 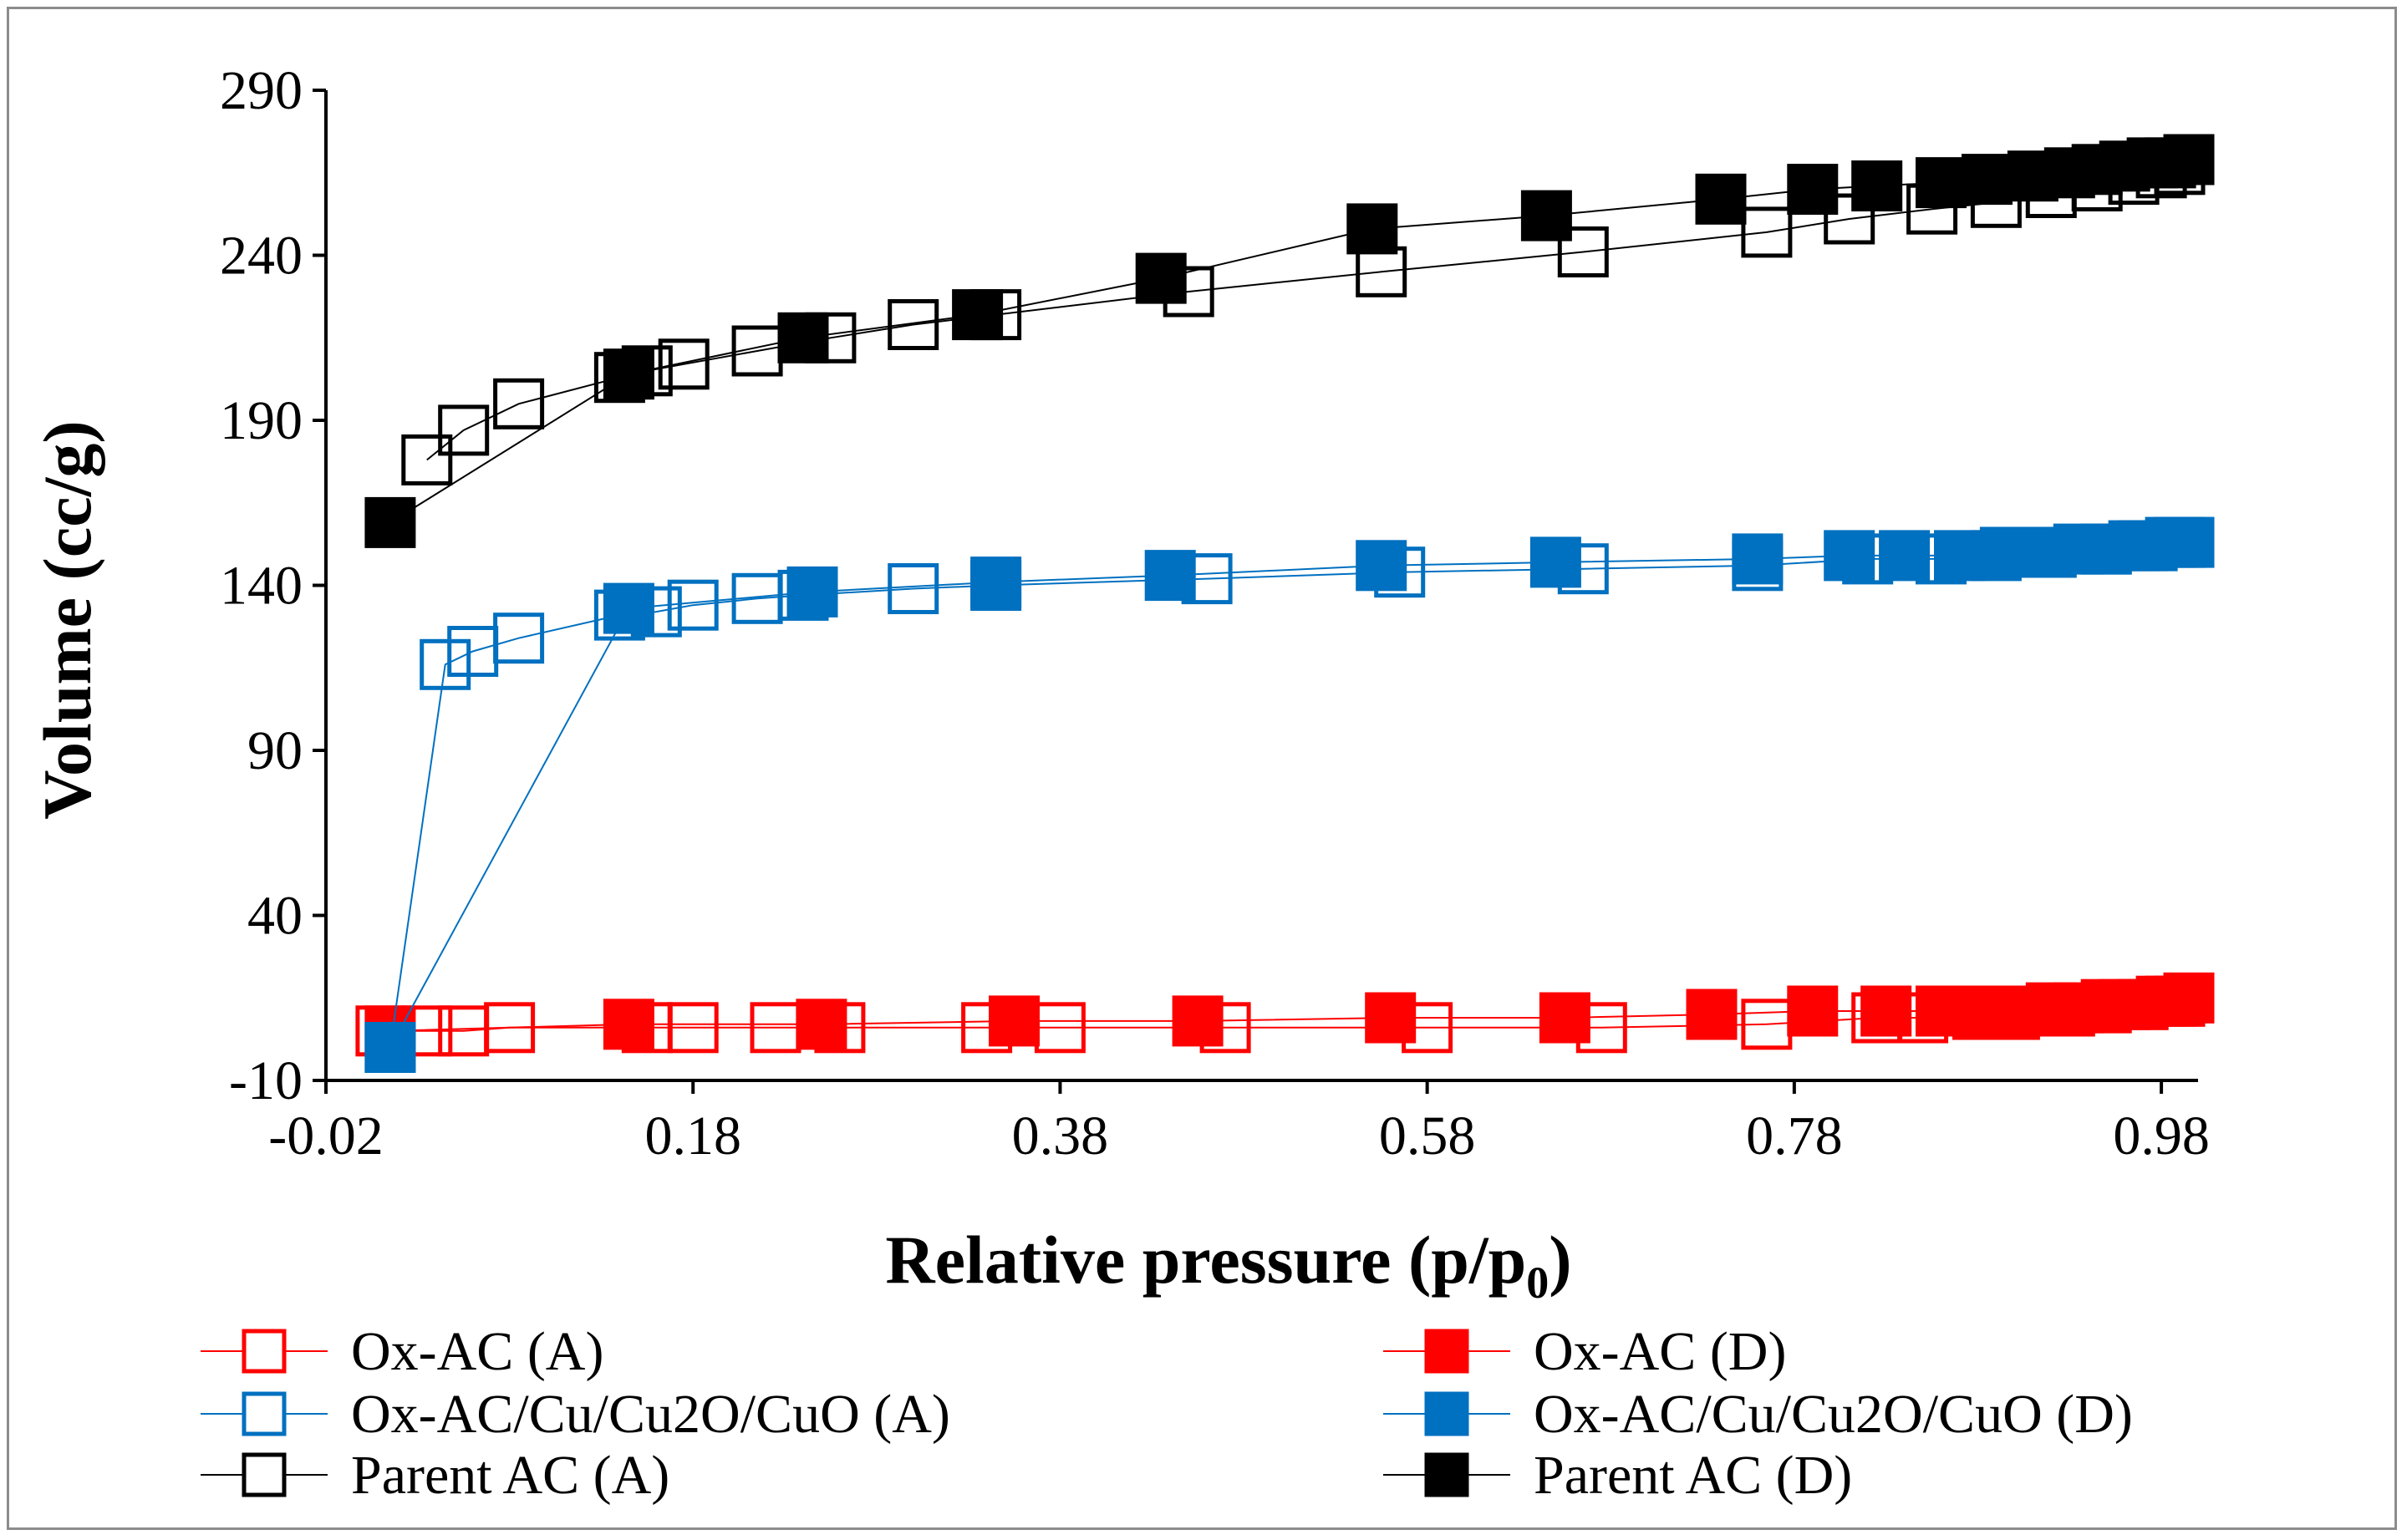 I want to click on x-axis-title-subscript: 0, so click(x=1537, y=1283).